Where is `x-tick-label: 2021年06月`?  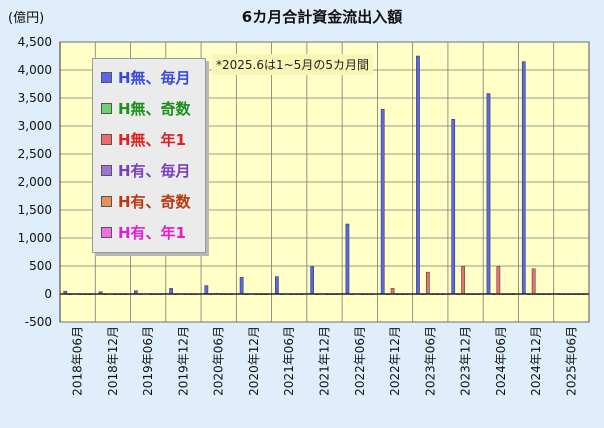
x-tick-label: 2021年06月 is located at coordinates (289, 361).